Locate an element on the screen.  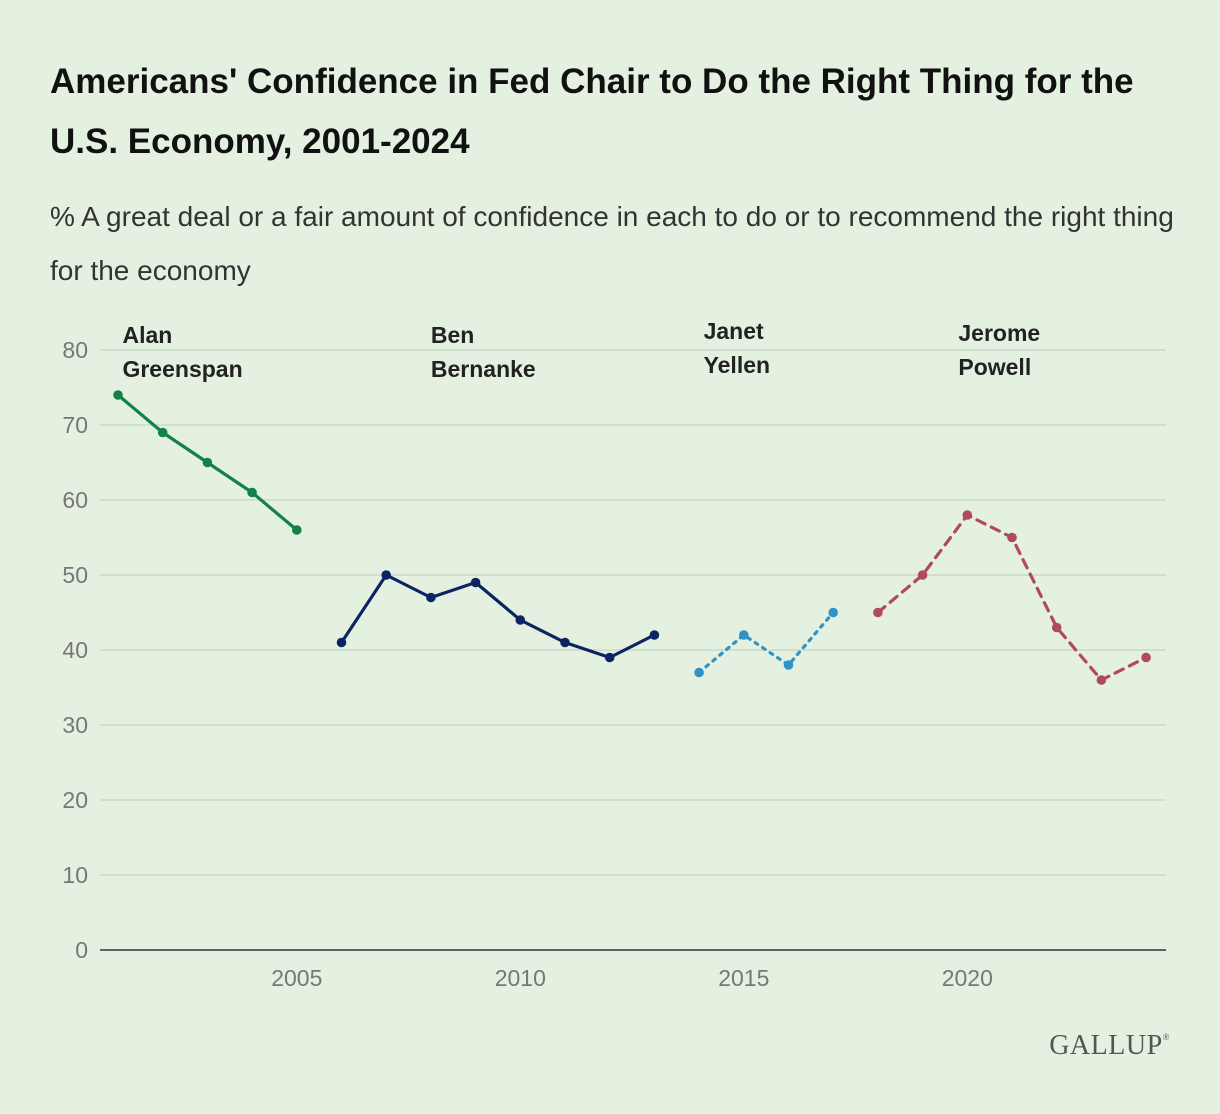
data-point-jerome-powell-2020 is located at coordinates (967, 515).